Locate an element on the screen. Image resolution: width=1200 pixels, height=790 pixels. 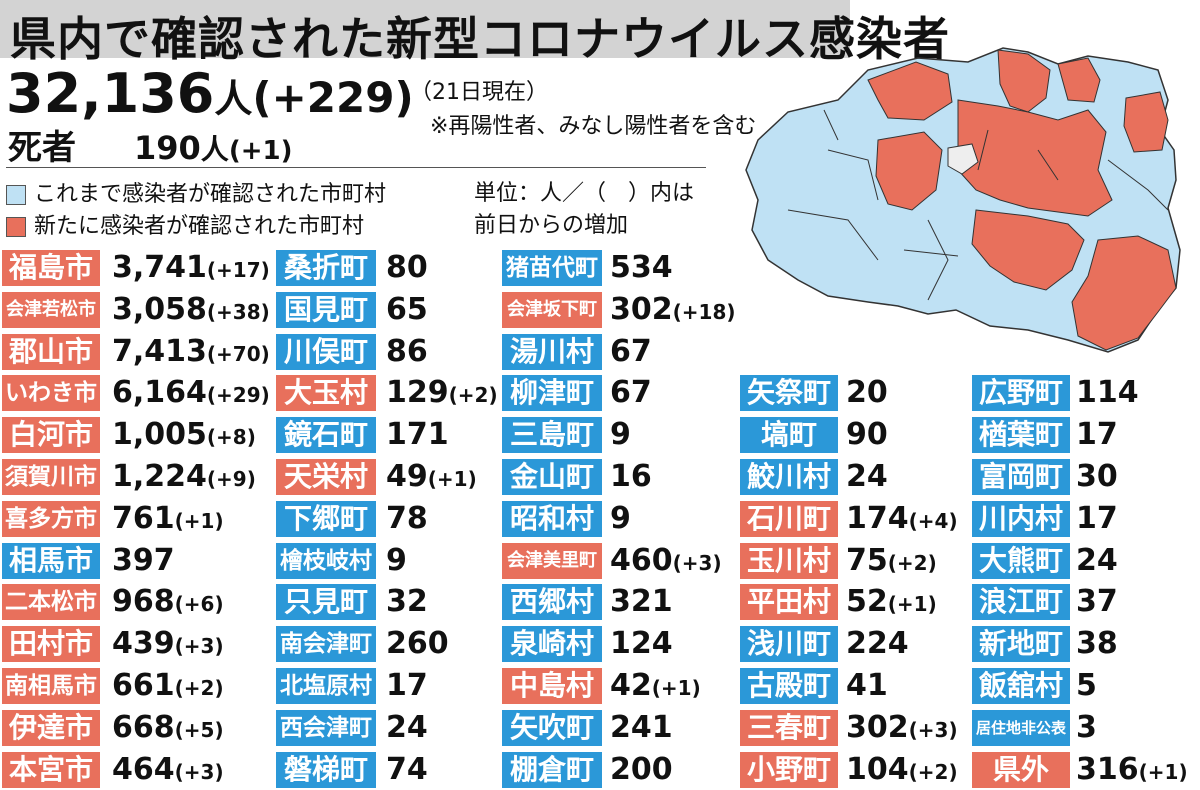
municipality-row: 小野町 104(+2) is located at coordinates (868, 769).